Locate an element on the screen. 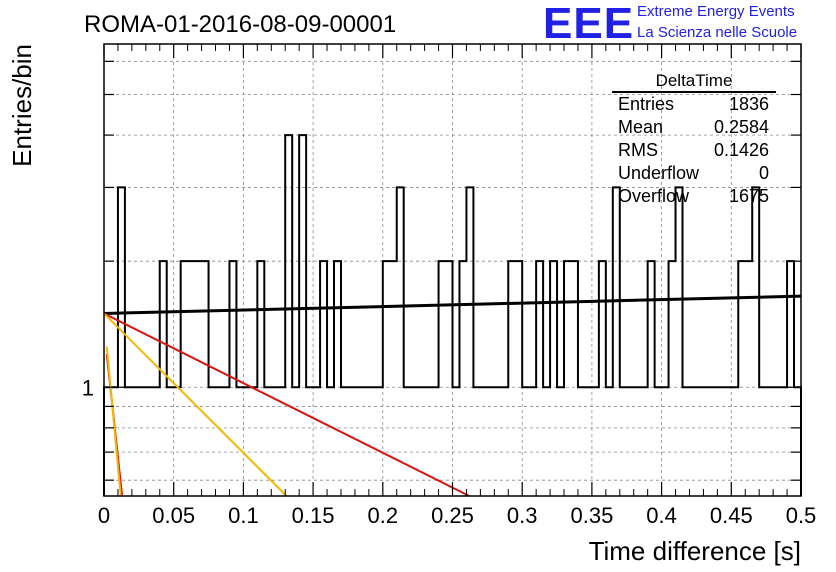 The width and height of the screenshot is (836, 572). stats-value: 1675 is located at coordinates (749, 196).